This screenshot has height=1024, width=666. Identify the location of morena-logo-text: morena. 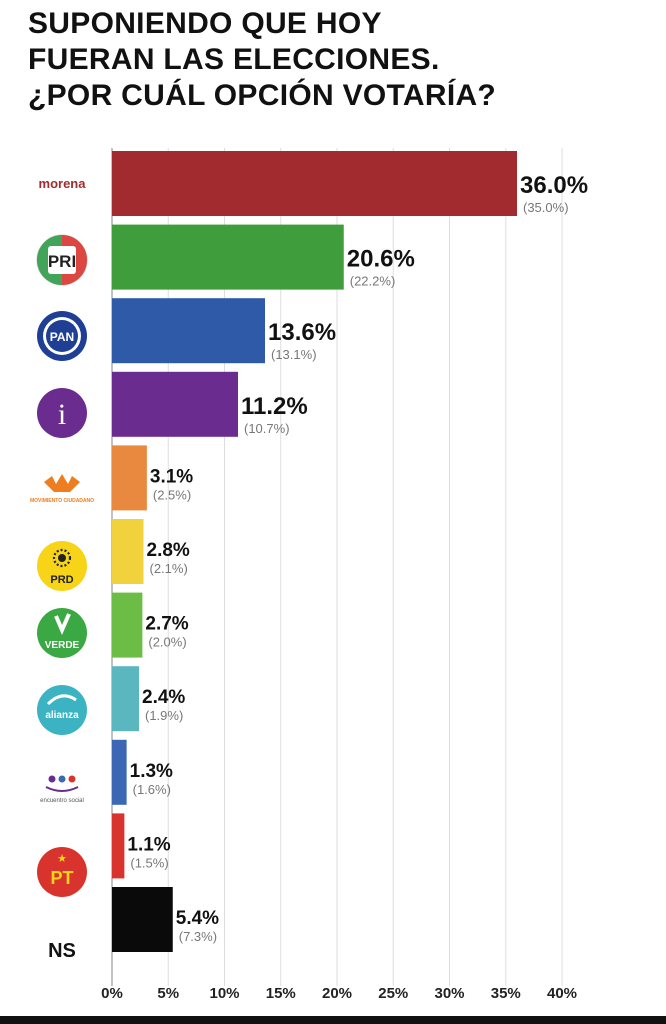
(63, 183).